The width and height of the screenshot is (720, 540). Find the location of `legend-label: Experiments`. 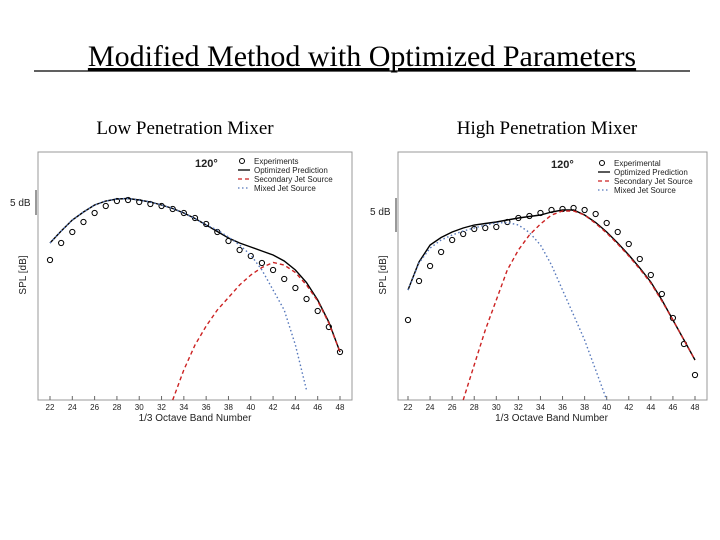

legend-label: Experiments is located at coordinates (276, 161).